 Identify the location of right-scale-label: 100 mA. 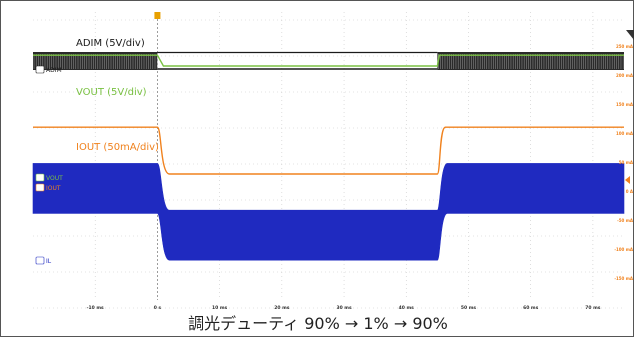
(625, 133).